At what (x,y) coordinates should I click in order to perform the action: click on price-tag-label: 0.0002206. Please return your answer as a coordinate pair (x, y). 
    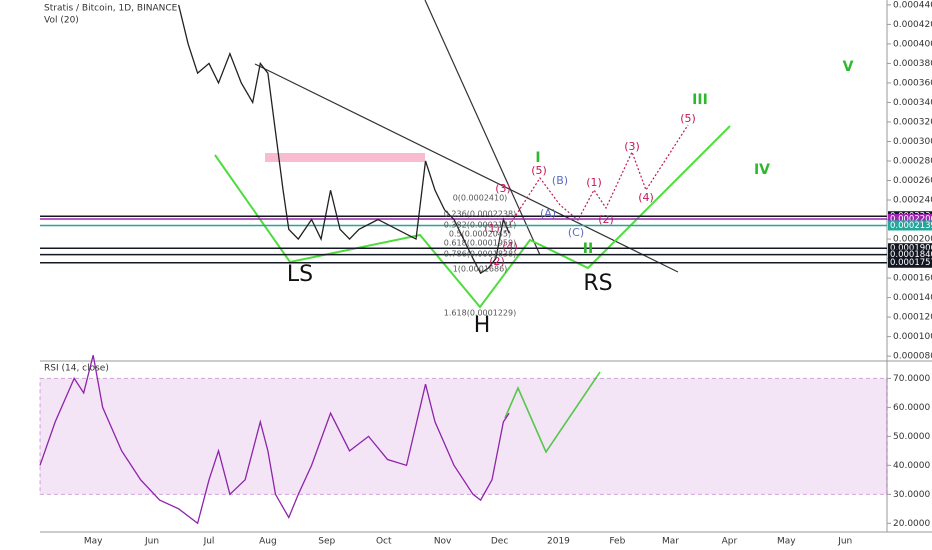
    Looking at the image, I should click on (911, 219).